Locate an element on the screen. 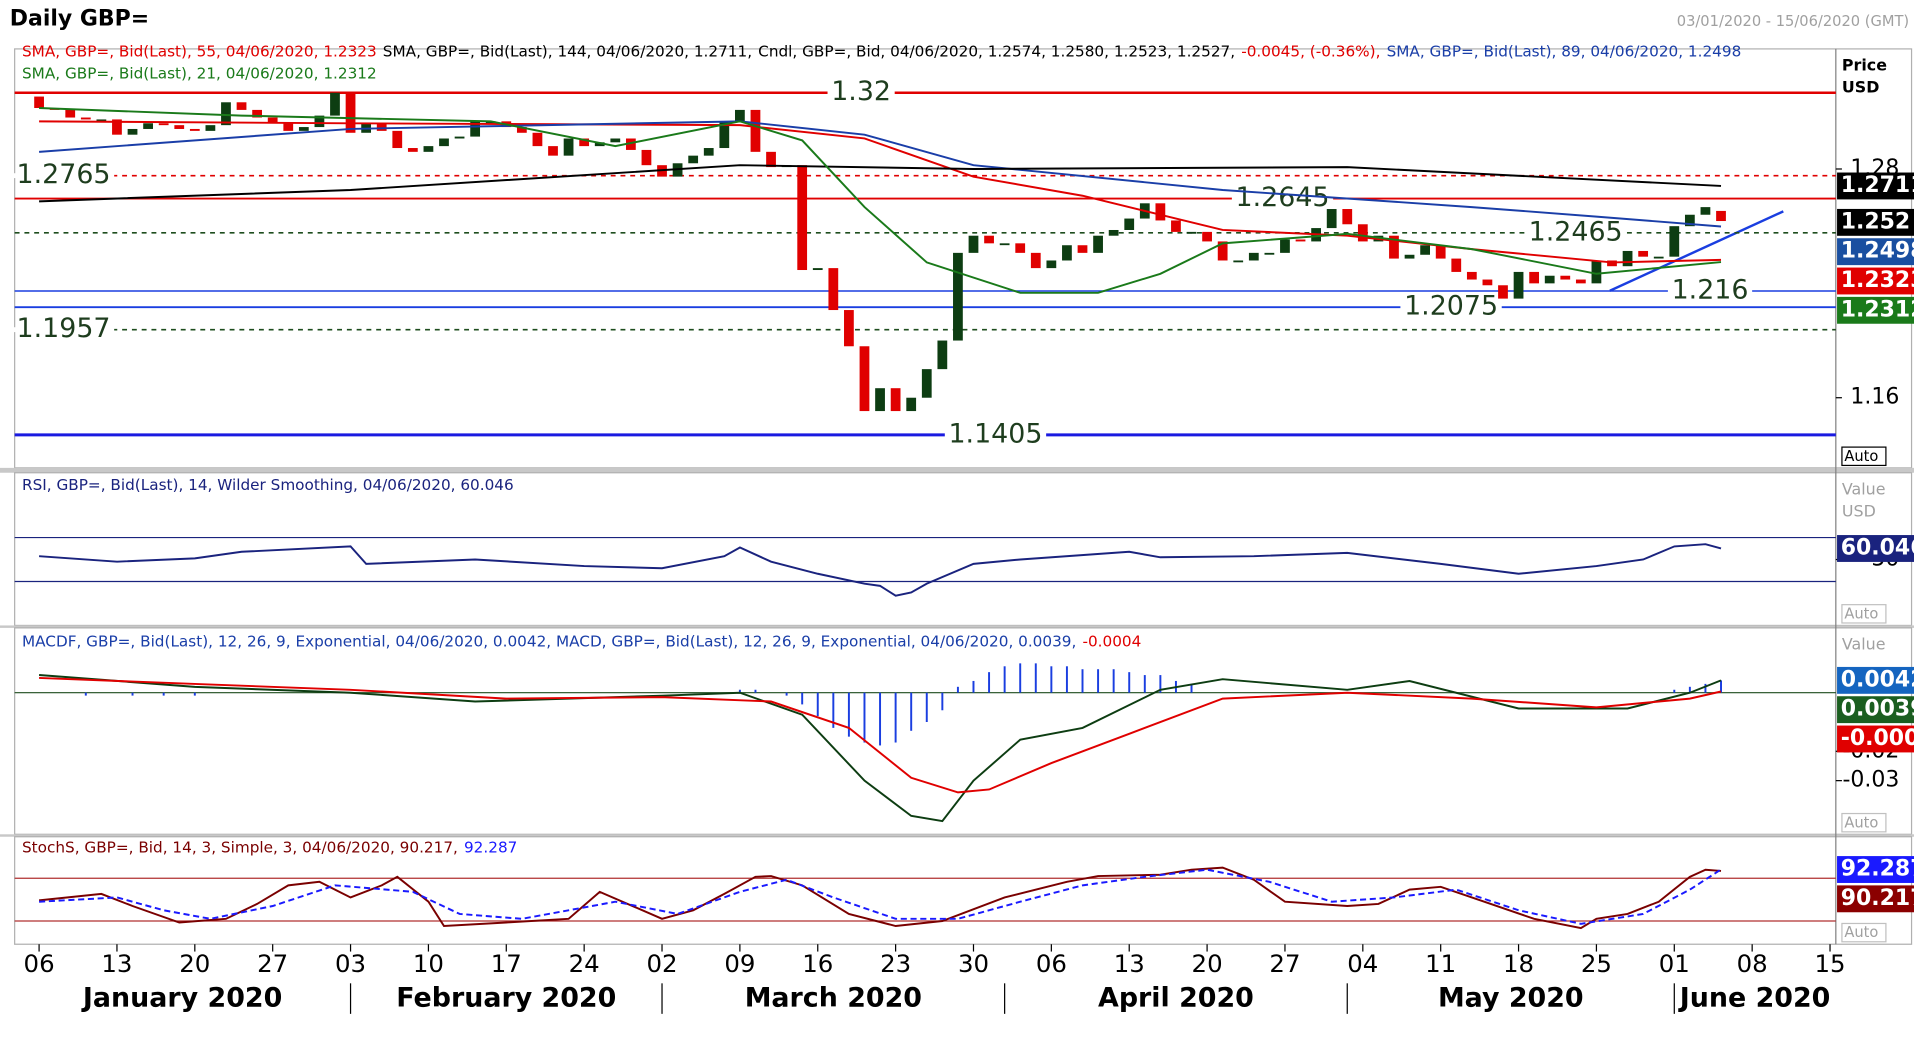  y-tick-label: -0.03 is located at coordinates (1870, 780).